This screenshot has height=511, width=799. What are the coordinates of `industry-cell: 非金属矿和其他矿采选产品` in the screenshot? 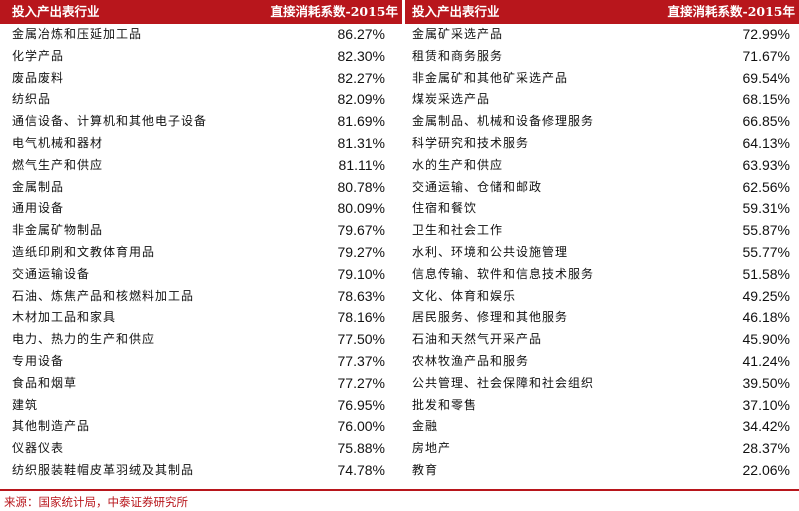 It's located at (490, 77).